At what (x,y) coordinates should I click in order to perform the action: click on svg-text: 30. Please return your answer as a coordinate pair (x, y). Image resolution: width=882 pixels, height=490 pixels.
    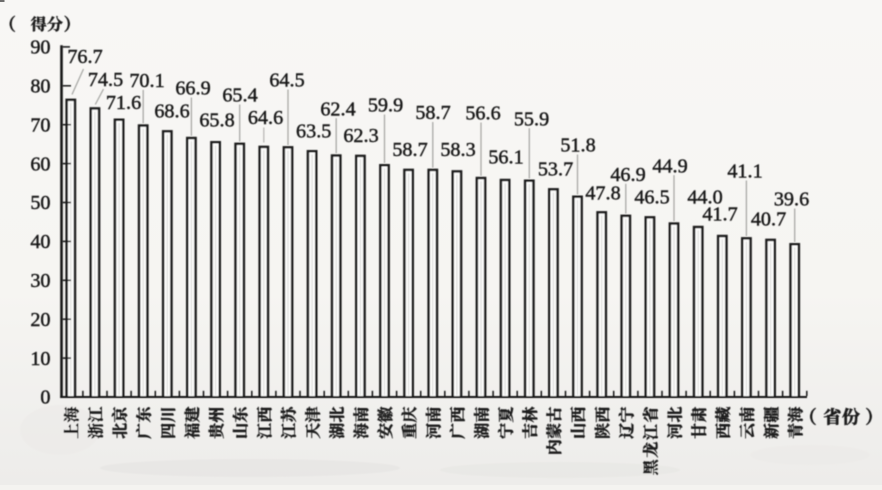
    Looking at the image, I should click on (40, 281).